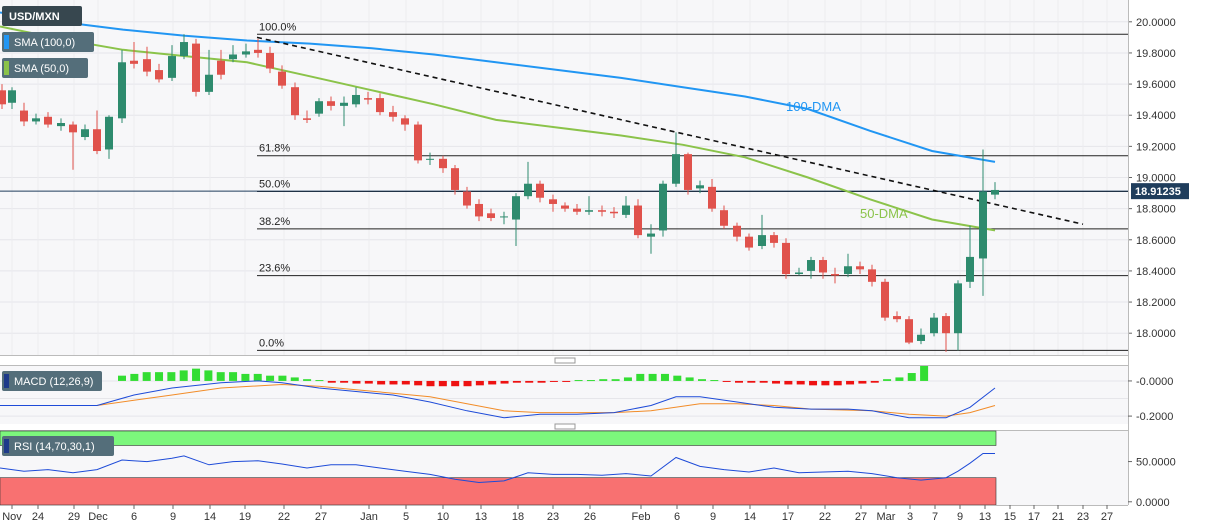 This screenshot has width=1207, height=526. What do you see at coordinates (825, 517) in the screenshot?
I see `x-tick-label: 22` at bounding box center [825, 517].